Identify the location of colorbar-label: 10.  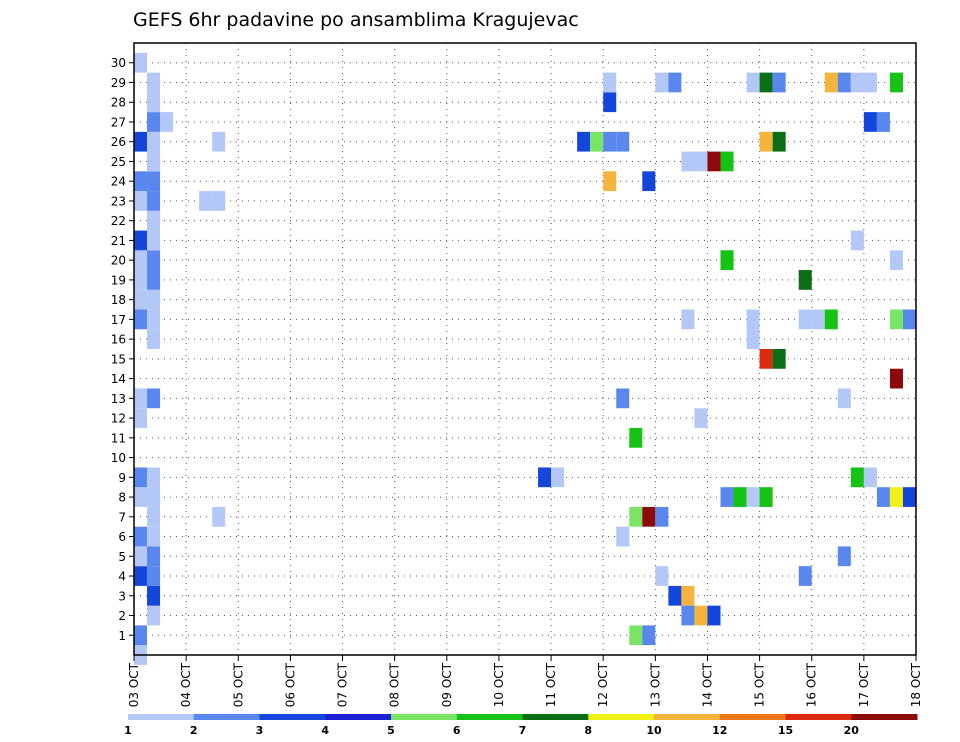
(654, 730).